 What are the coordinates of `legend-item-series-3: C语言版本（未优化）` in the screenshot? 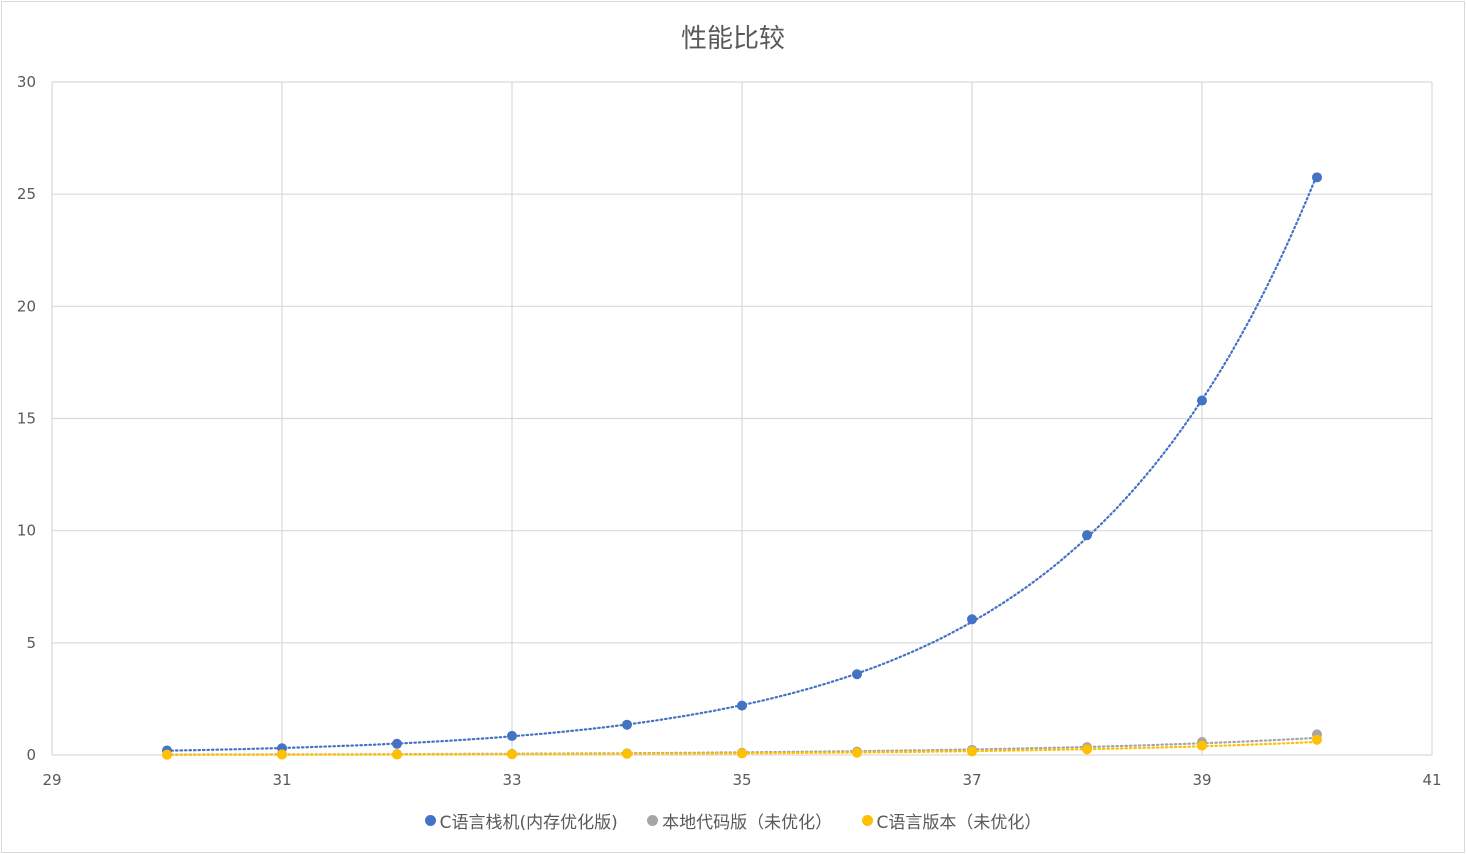 It's located at (951, 820).